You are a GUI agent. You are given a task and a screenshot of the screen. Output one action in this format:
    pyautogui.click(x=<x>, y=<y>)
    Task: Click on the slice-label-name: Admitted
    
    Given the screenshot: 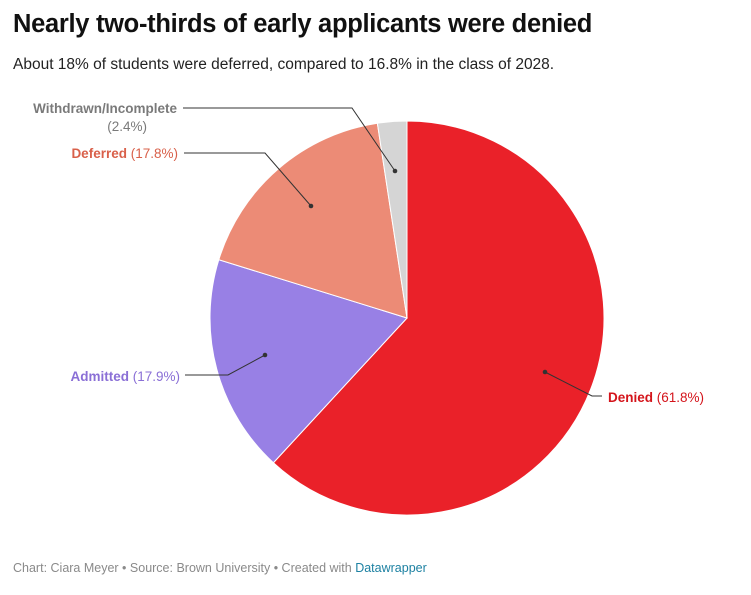 What is the action you would take?
    pyautogui.click(x=99, y=376)
    